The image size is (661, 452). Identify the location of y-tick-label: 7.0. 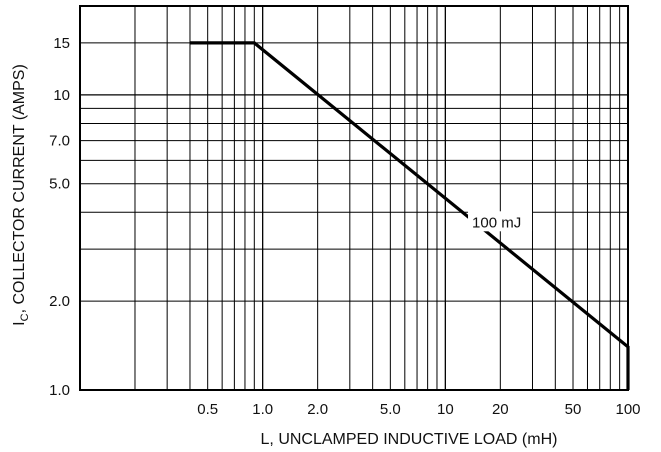
(59, 141).